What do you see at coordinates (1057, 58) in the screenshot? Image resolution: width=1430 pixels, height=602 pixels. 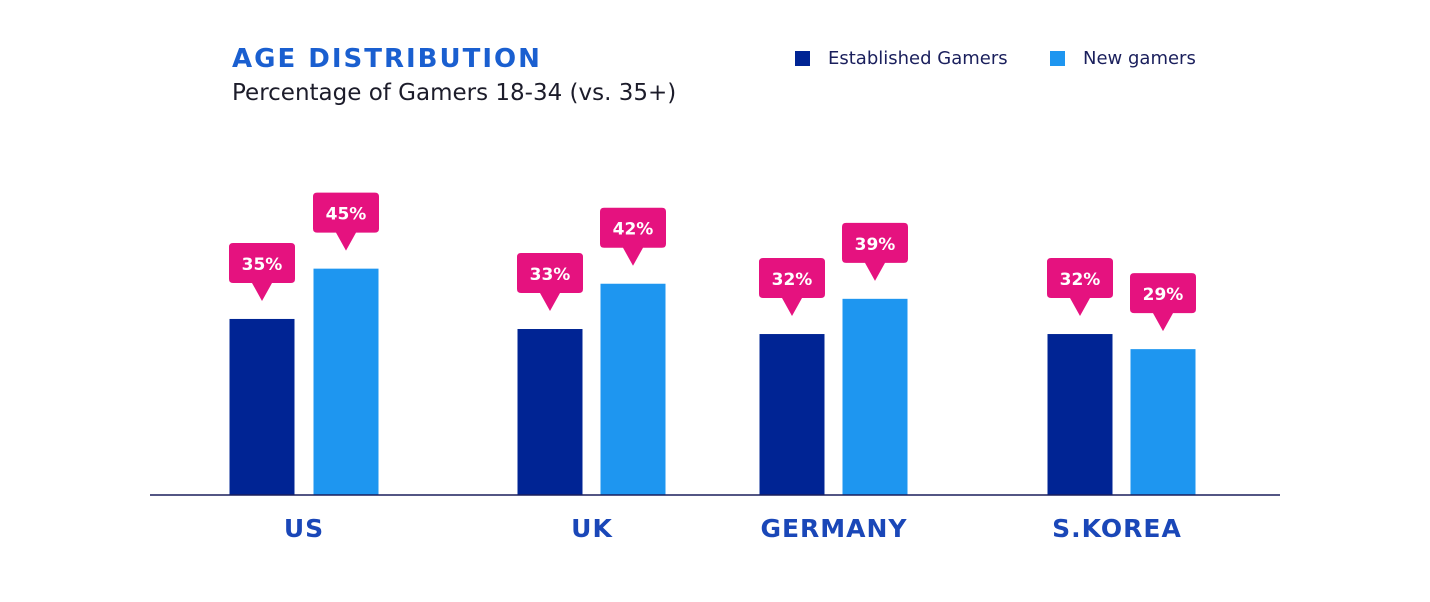 I see `legend-swatch-new` at bounding box center [1057, 58].